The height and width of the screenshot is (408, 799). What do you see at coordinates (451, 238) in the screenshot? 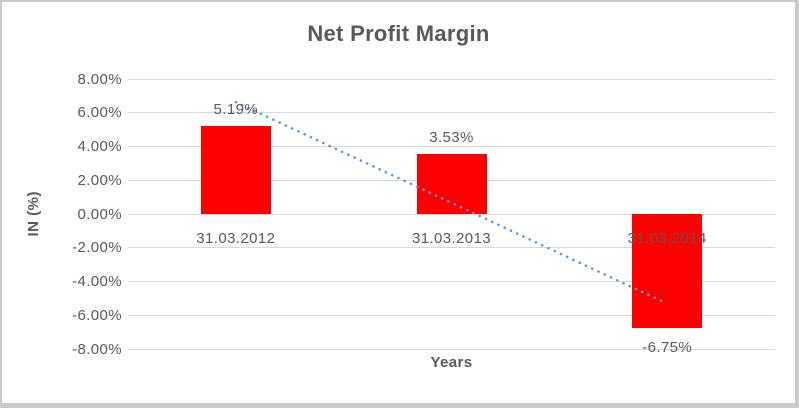
I see `x-category-label: 31.03.2013` at bounding box center [451, 238].